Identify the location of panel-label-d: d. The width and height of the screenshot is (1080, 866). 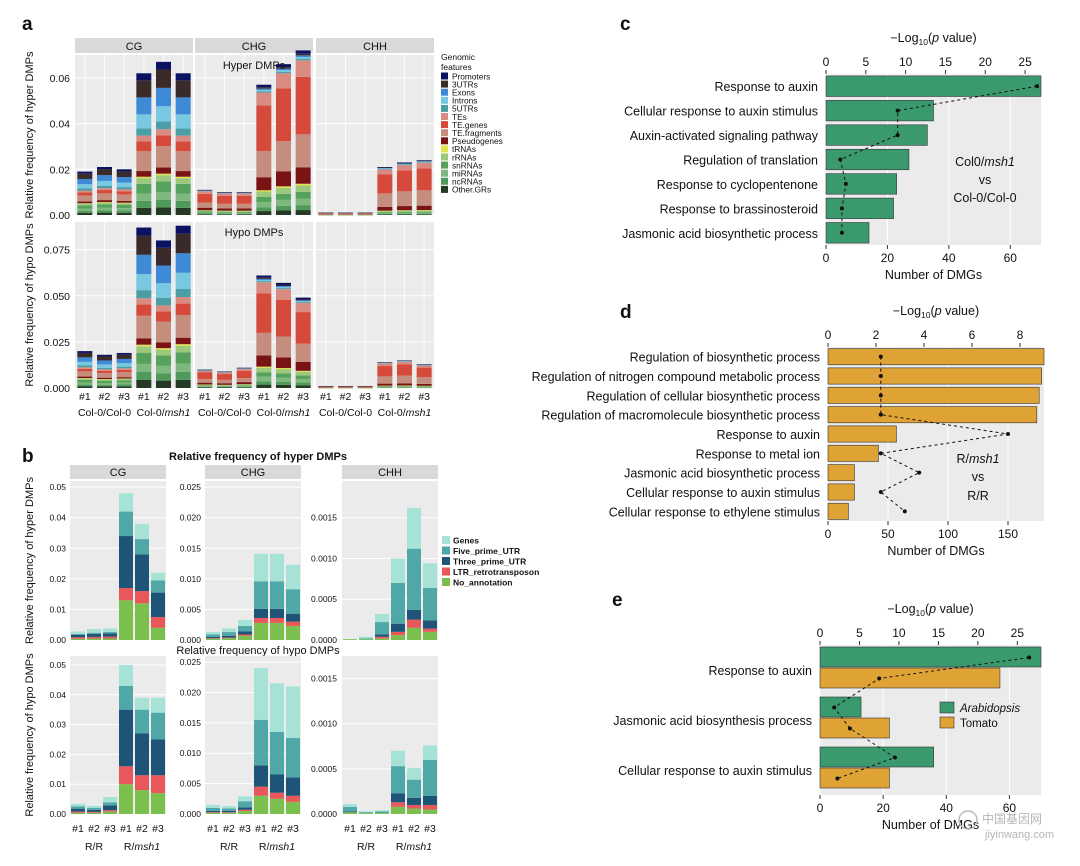
(626, 312).